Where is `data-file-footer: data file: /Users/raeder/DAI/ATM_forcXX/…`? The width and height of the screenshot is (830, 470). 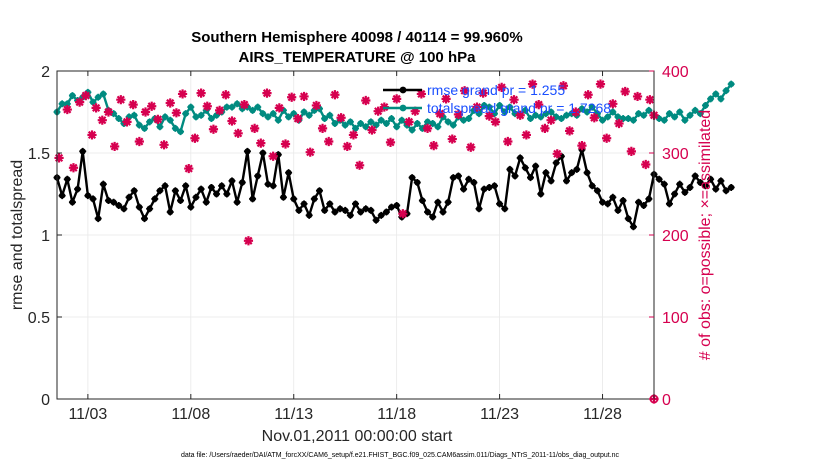 data-file-footer: data file: /Users/raeder/DAI/ATM_forcXX/… is located at coordinates (400, 455).